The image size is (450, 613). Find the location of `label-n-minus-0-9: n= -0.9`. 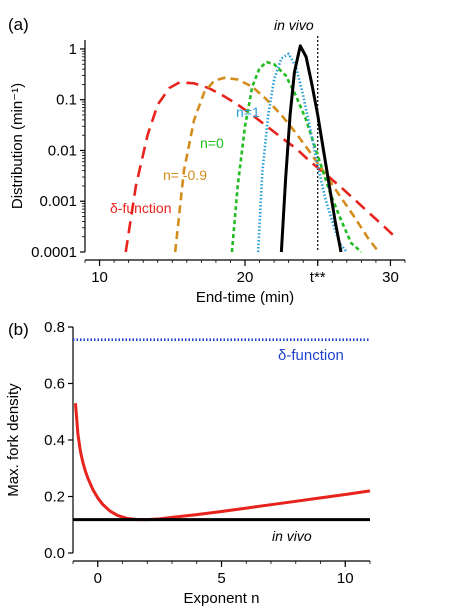

label-n-minus-0-9: n= -0.9 is located at coordinates (185, 175).